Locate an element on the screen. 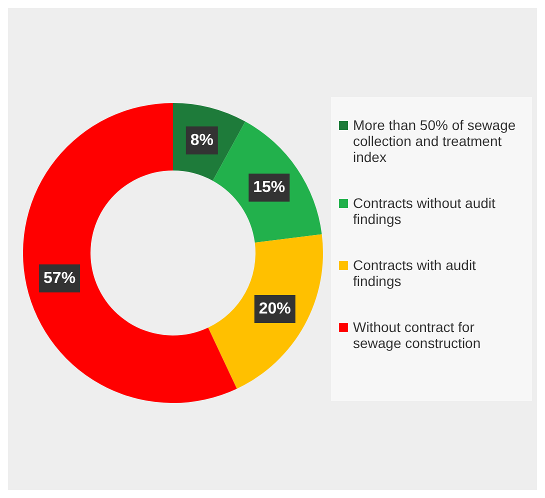 Image resolution: width=545 pixels, height=498 pixels. data-label: 8% is located at coordinates (202, 140).